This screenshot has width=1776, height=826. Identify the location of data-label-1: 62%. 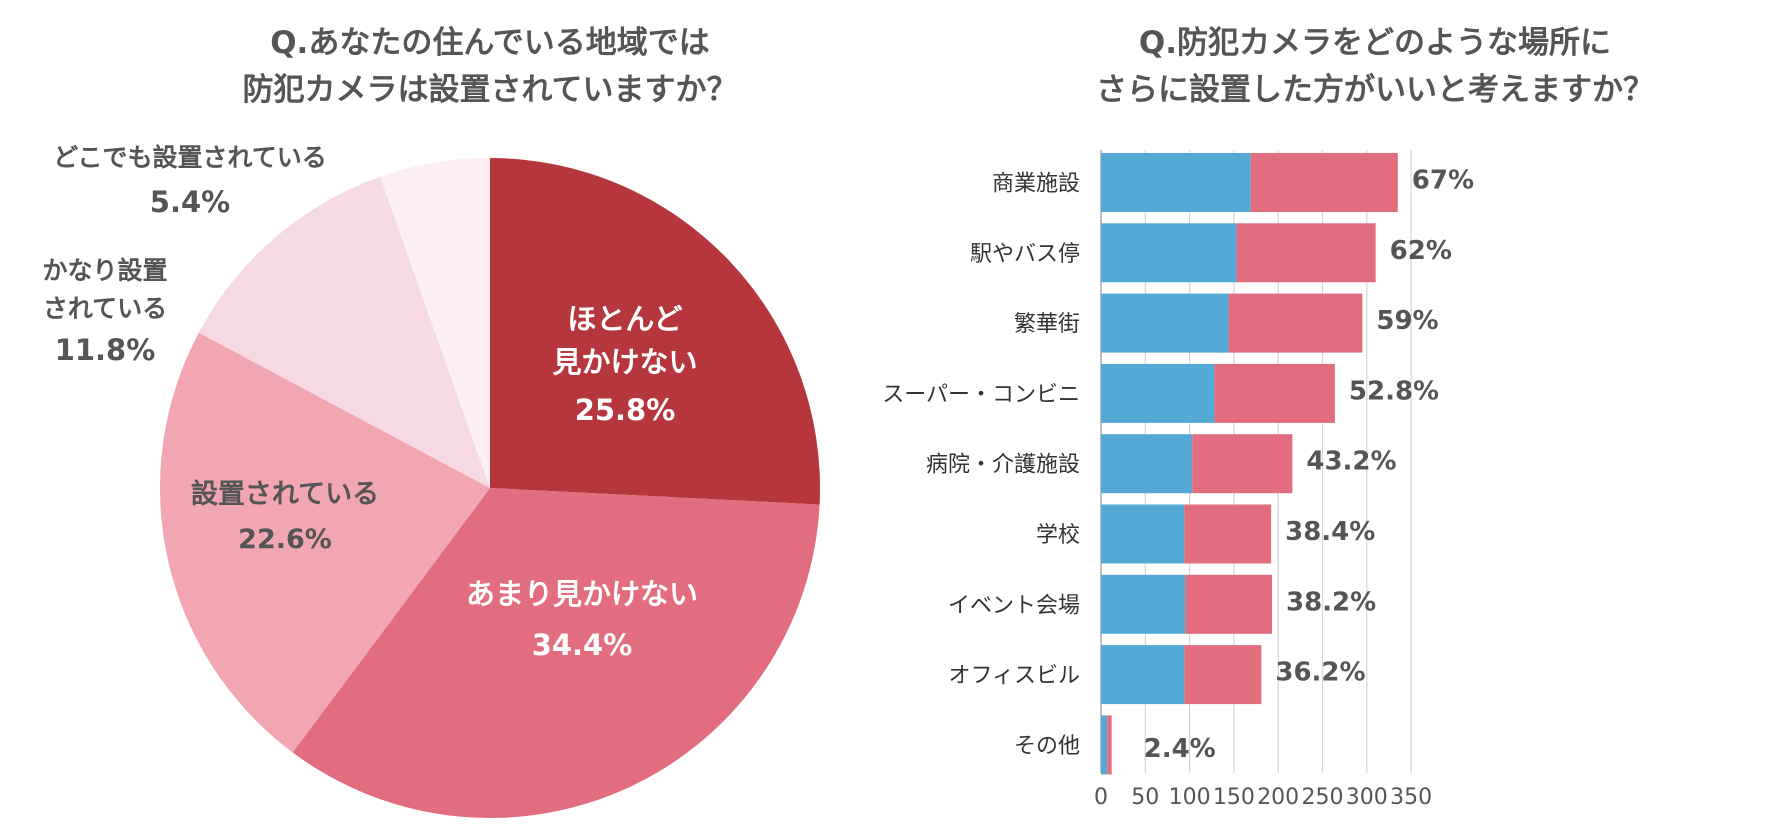
(1421, 251).